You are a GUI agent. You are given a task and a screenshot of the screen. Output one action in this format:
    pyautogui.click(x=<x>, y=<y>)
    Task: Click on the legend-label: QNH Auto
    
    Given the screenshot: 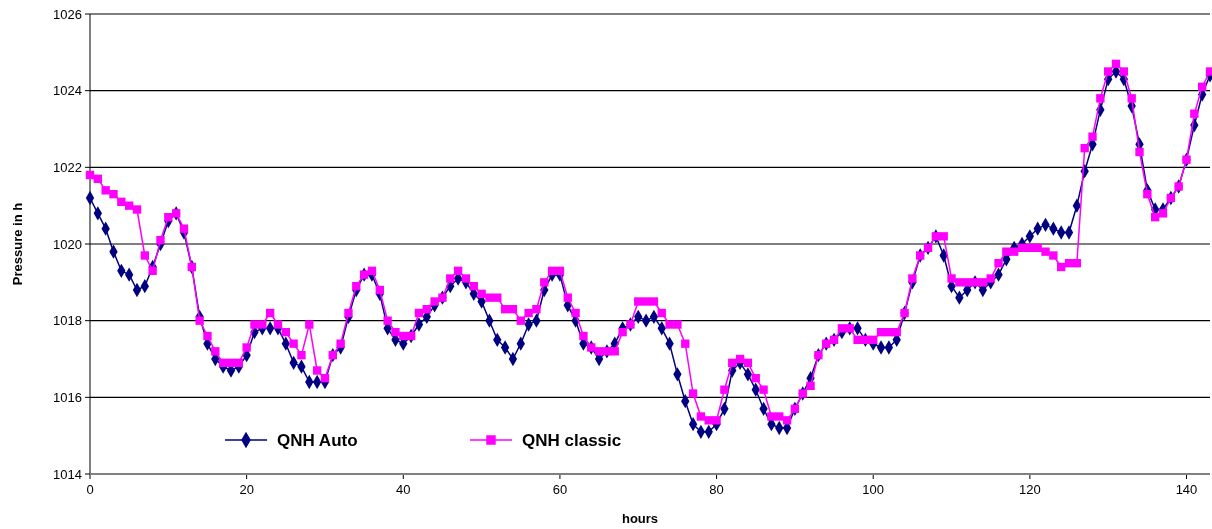 What is the action you would take?
    pyautogui.click(x=317, y=440)
    